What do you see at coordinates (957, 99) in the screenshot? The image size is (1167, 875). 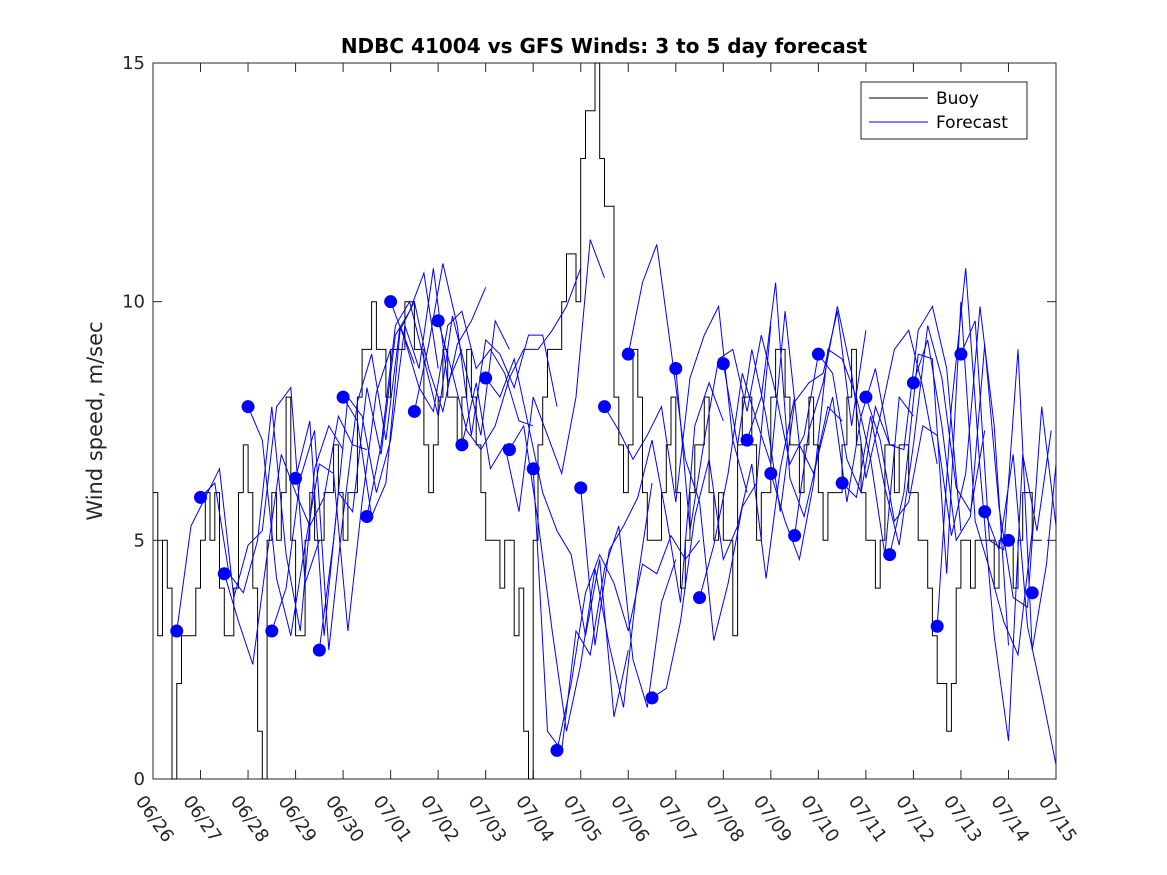 I see `legend-label-buoy: Buoy` at bounding box center [957, 99].